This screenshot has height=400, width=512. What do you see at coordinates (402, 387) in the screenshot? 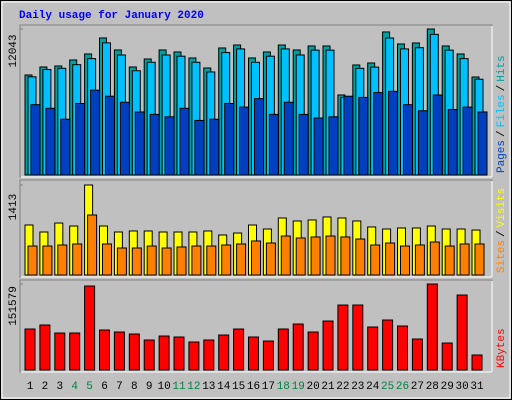
I see `x-tick-label: 26` at bounding box center [402, 387].